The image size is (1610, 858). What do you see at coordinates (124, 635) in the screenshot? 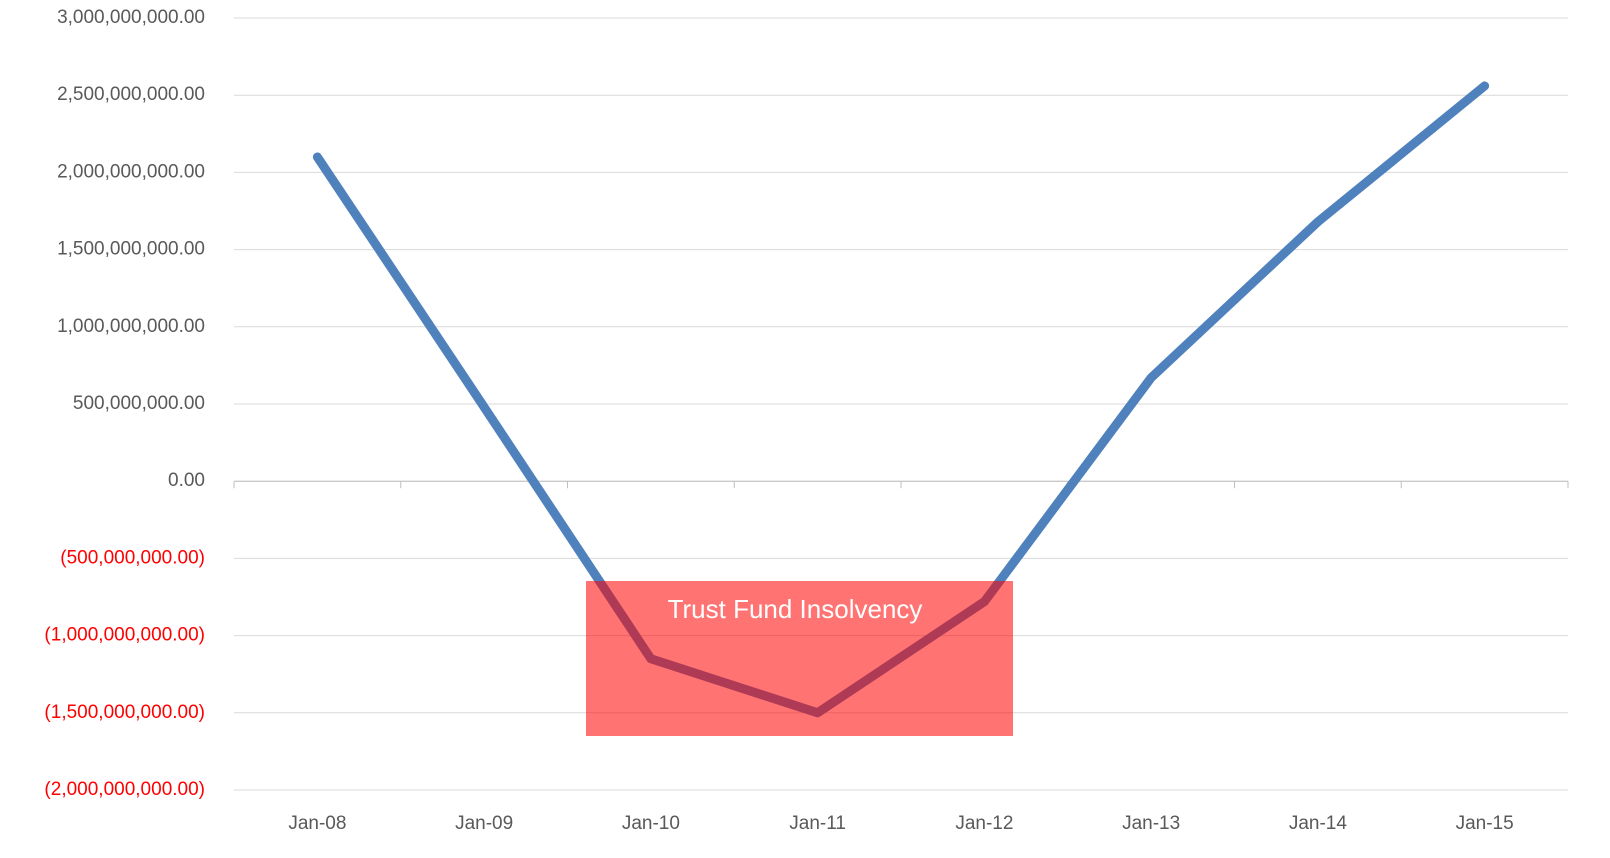
I see `y-tick-label: (1,000,000,000.00)` at bounding box center [124, 635].